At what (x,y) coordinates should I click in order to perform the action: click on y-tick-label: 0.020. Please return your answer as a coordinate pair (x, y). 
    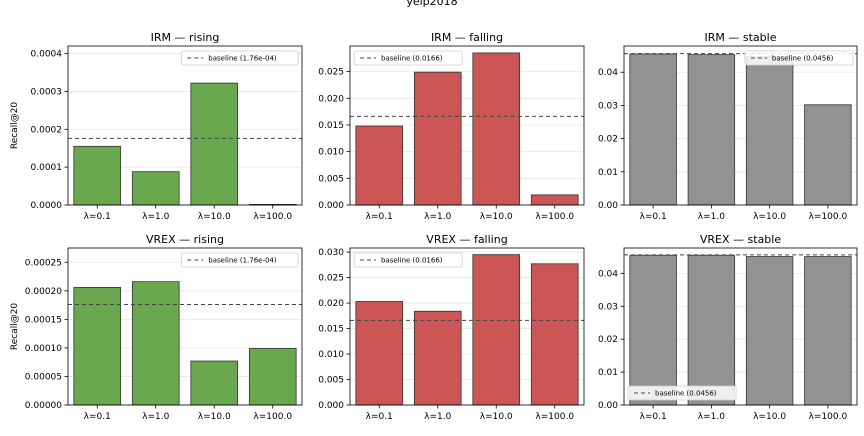
    Looking at the image, I should click on (331, 99).